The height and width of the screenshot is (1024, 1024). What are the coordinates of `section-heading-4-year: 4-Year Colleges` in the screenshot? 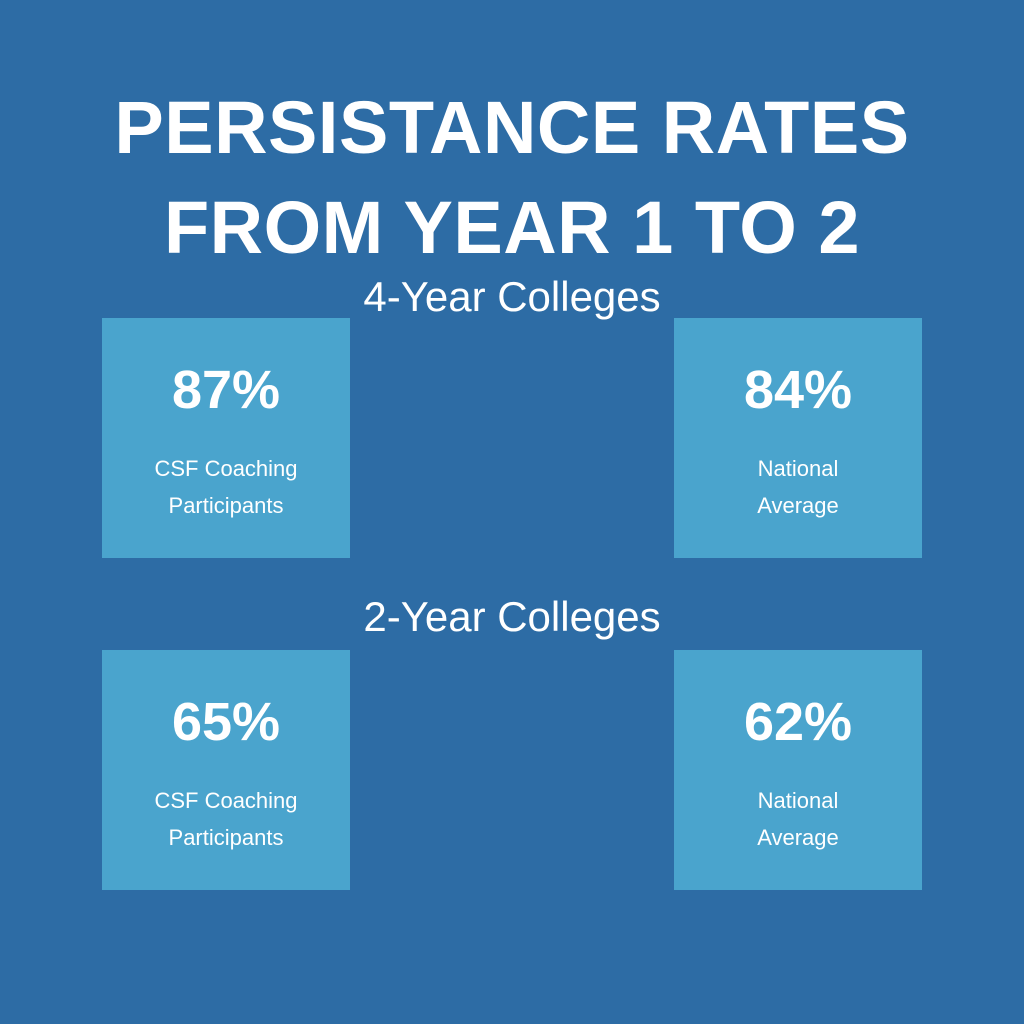 It's located at (512, 296).